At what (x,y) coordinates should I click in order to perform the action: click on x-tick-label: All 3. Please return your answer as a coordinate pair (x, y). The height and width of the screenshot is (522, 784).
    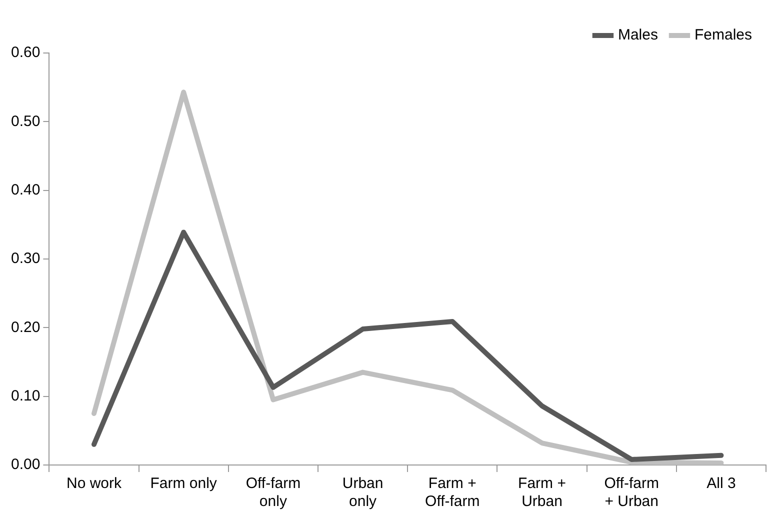
    Looking at the image, I should click on (721, 483).